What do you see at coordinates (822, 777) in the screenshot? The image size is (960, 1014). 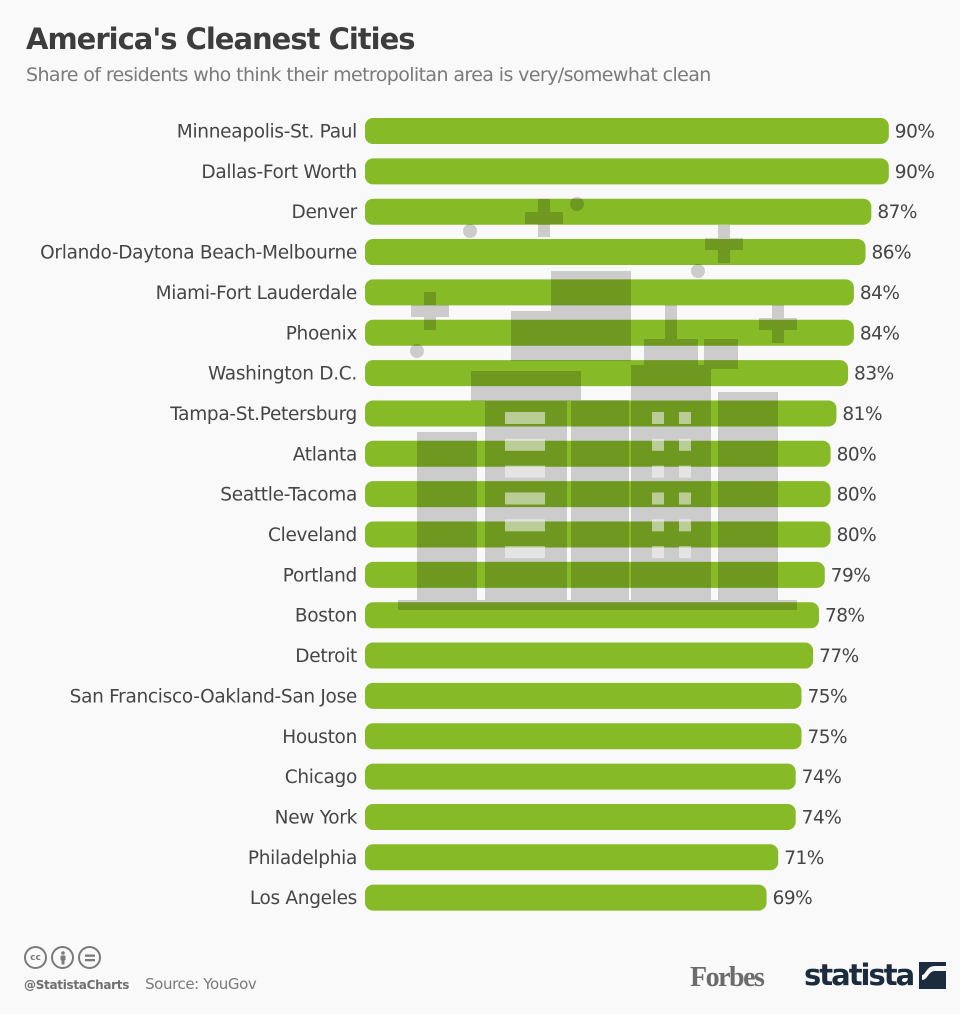 I see `value-label: 74%` at bounding box center [822, 777].